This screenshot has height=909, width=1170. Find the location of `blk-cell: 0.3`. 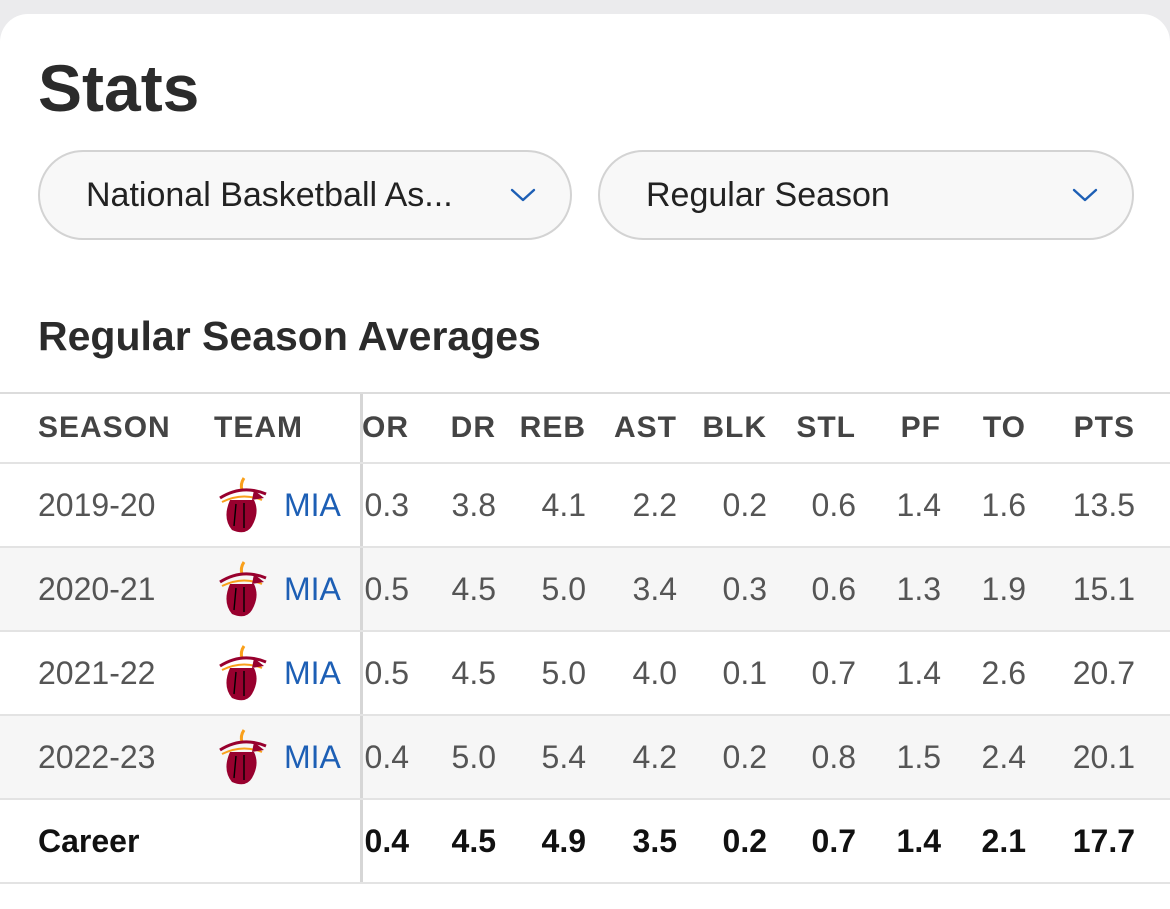

blk-cell: 0.3 is located at coordinates (744, 588).